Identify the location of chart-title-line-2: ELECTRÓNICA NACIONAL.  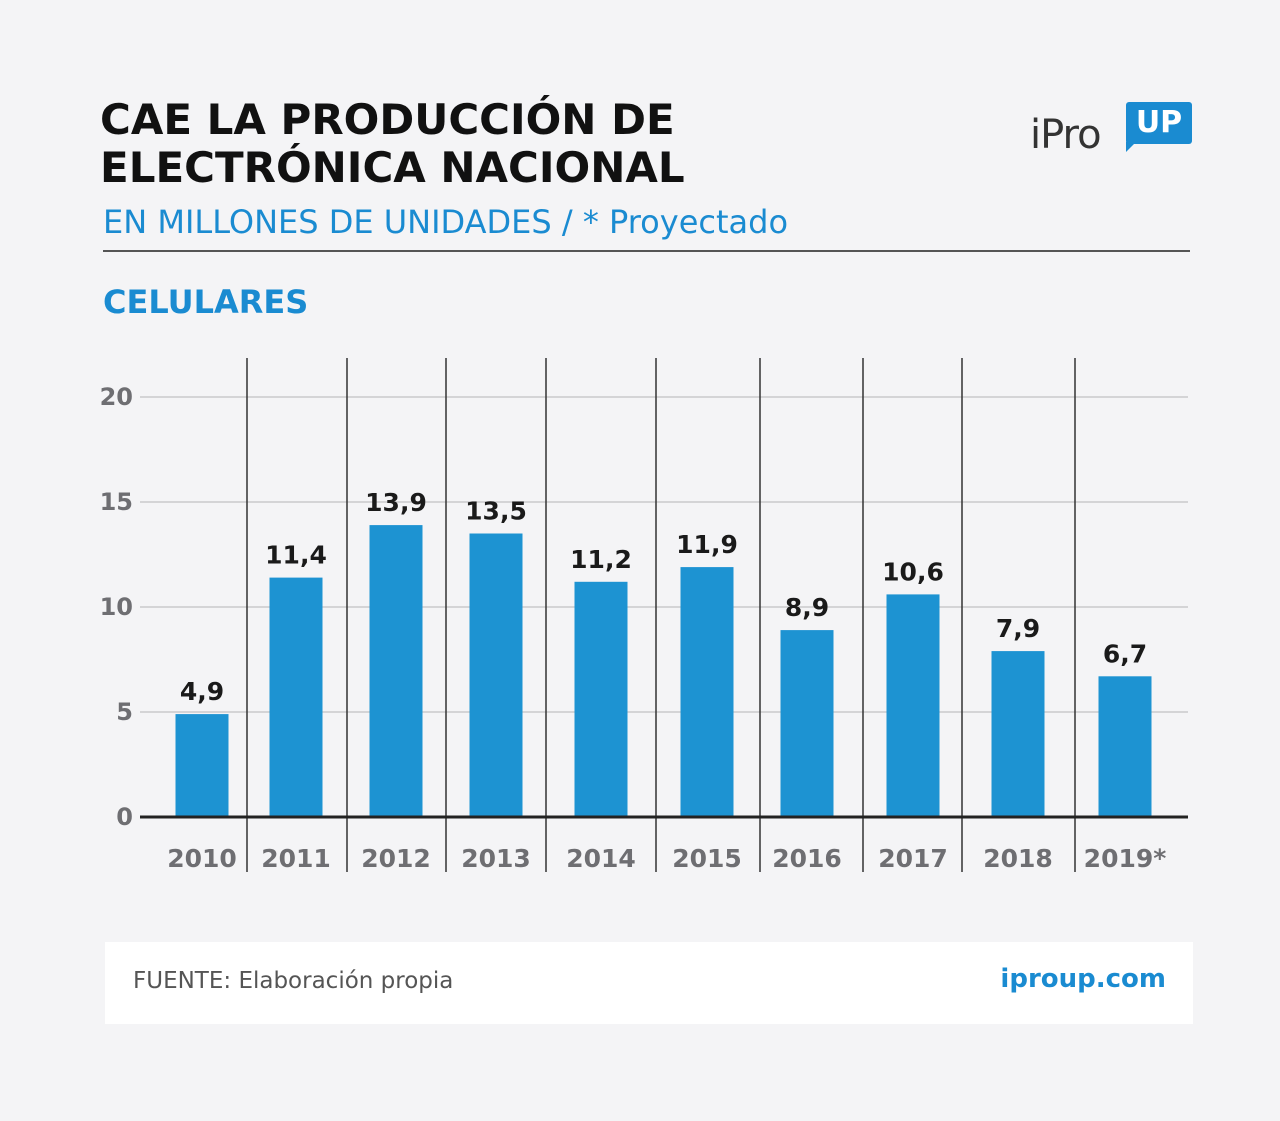
(392, 167).